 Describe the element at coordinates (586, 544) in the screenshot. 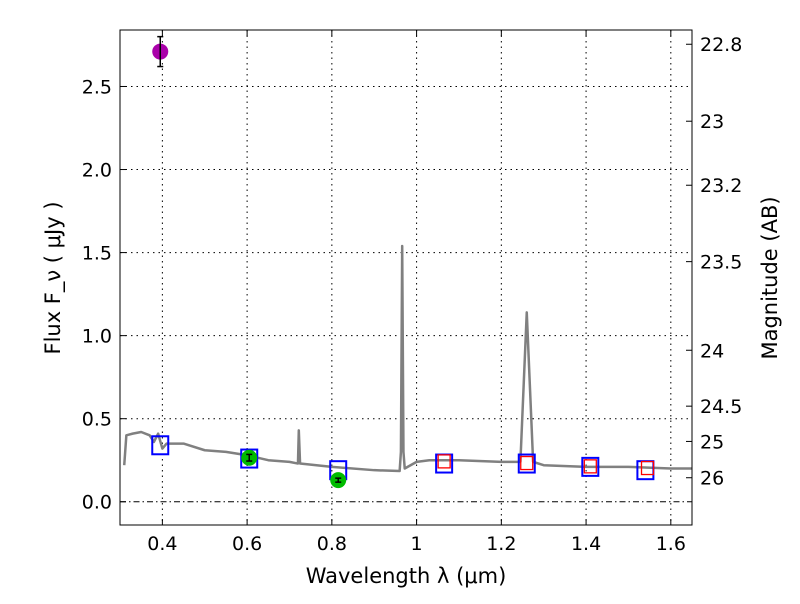

I see `x-tick-label: 1.4` at that location.